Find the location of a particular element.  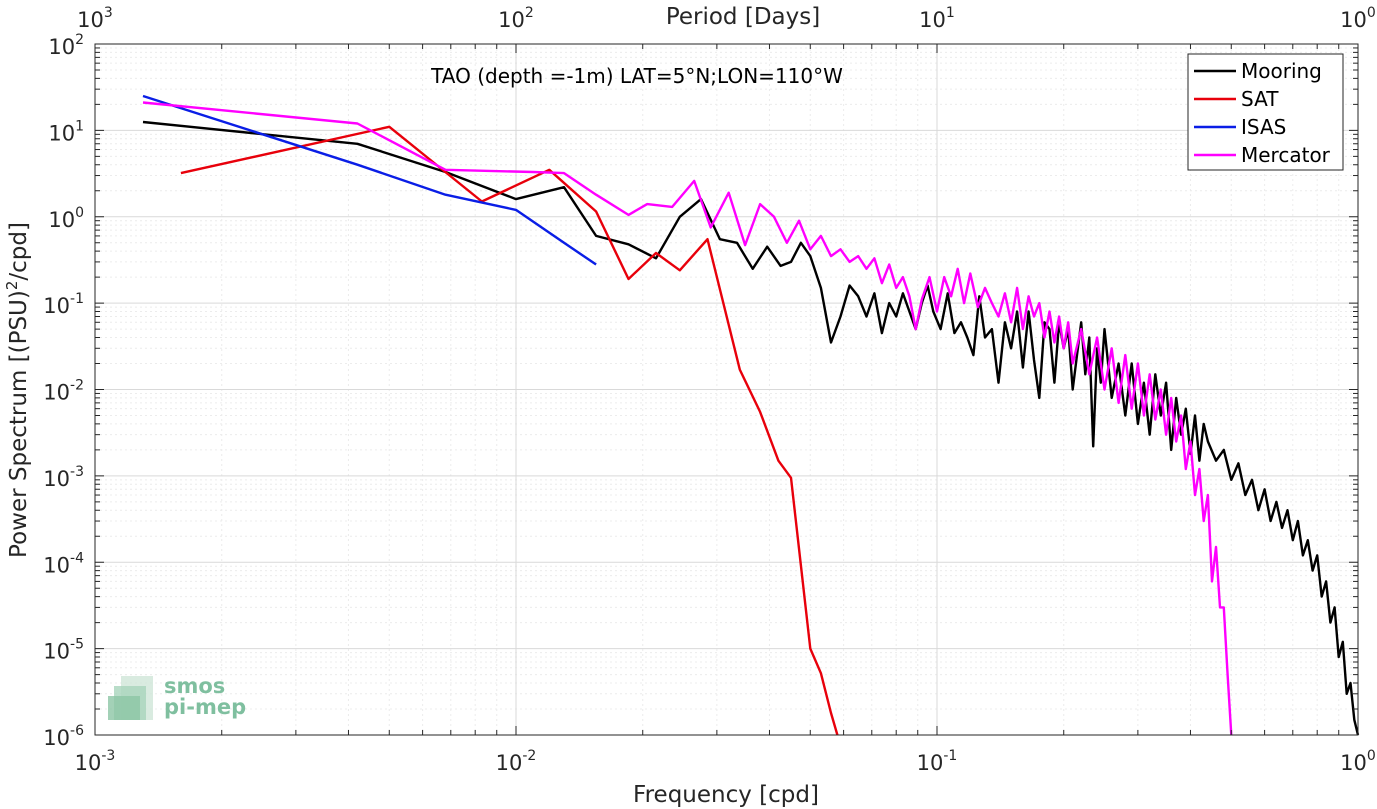

x-tick-label: 10⁰ is located at coordinates (1358, 761).